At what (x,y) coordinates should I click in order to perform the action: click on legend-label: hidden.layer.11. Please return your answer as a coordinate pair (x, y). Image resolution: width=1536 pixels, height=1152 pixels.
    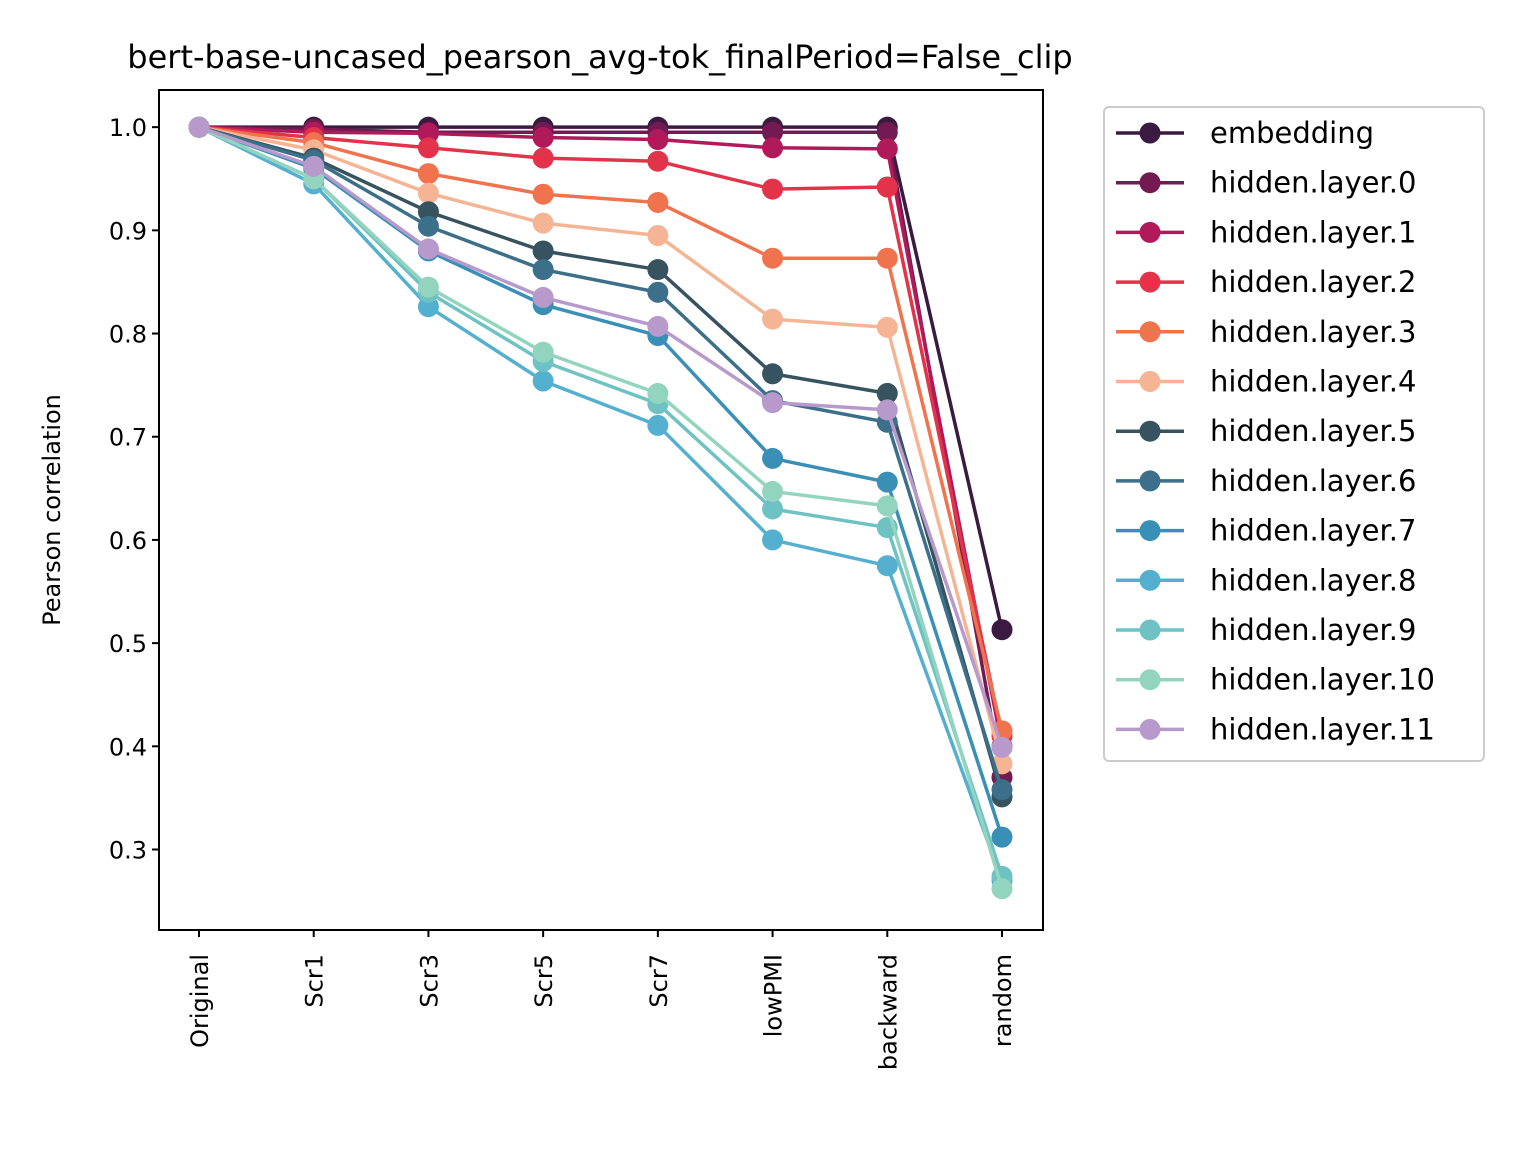
    Looking at the image, I should click on (1322, 729).